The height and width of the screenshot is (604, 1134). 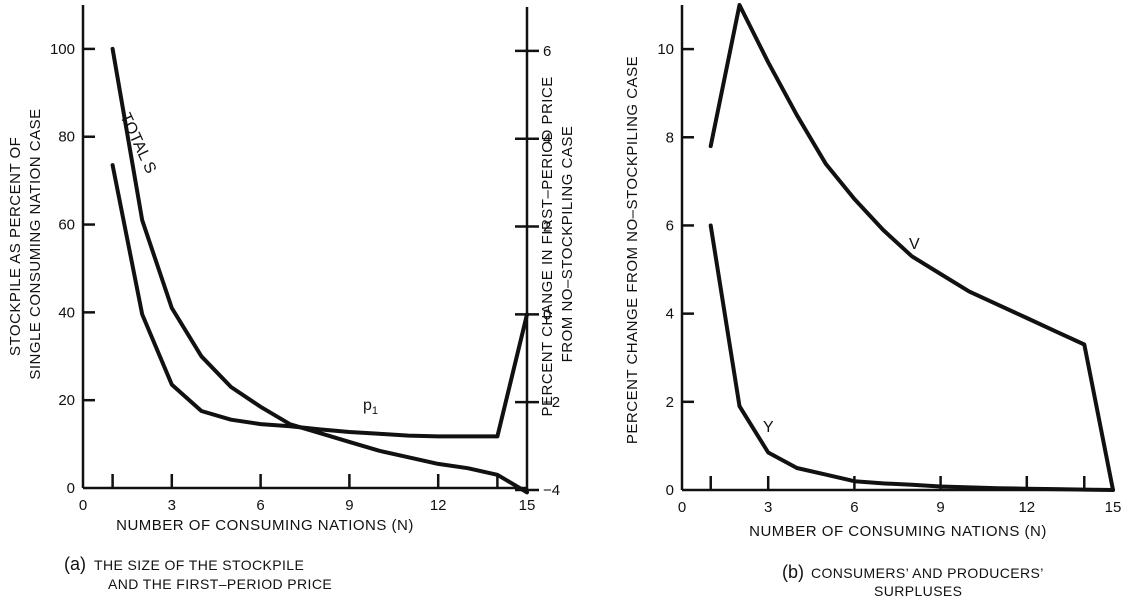 I want to click on panel-a-x-axis-title: NUMBER OF CONSUMING NATIONS (N), so click(x=265, y=525).